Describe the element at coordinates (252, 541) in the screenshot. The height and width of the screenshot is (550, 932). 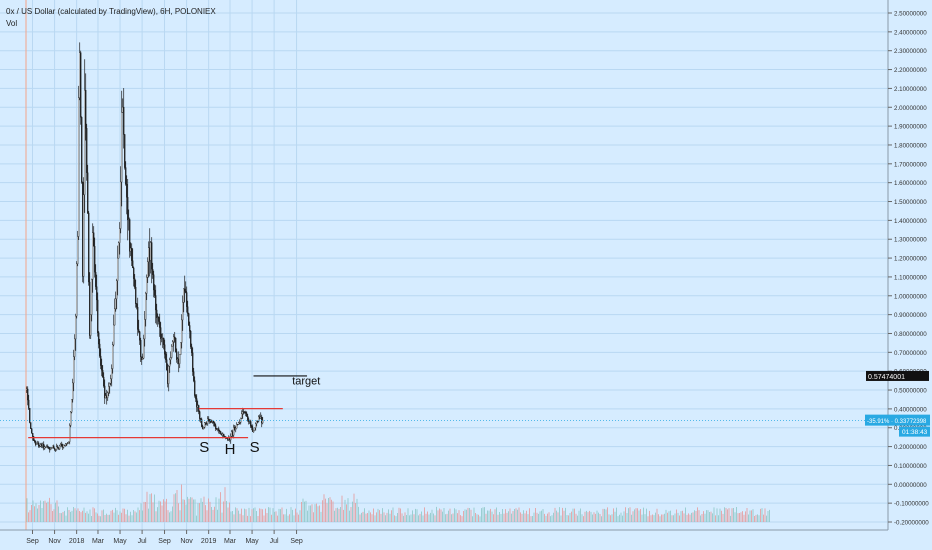
I see `time-tick-label: May` at that location.